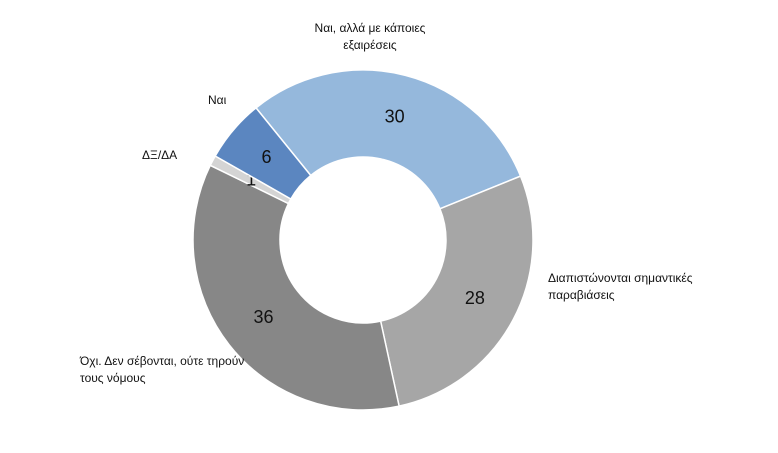  I want to click on category-label: Ναι, so click(217, 100).